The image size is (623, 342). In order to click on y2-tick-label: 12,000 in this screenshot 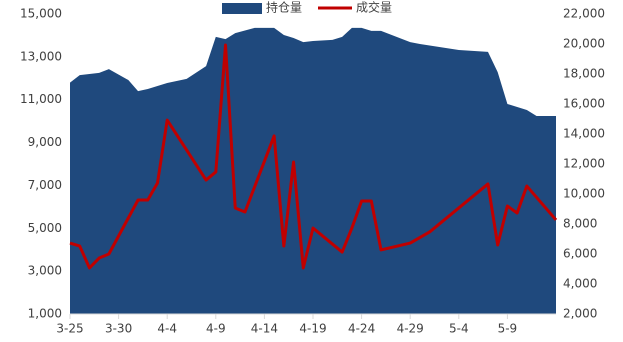, I will do `click(584, 164)`.